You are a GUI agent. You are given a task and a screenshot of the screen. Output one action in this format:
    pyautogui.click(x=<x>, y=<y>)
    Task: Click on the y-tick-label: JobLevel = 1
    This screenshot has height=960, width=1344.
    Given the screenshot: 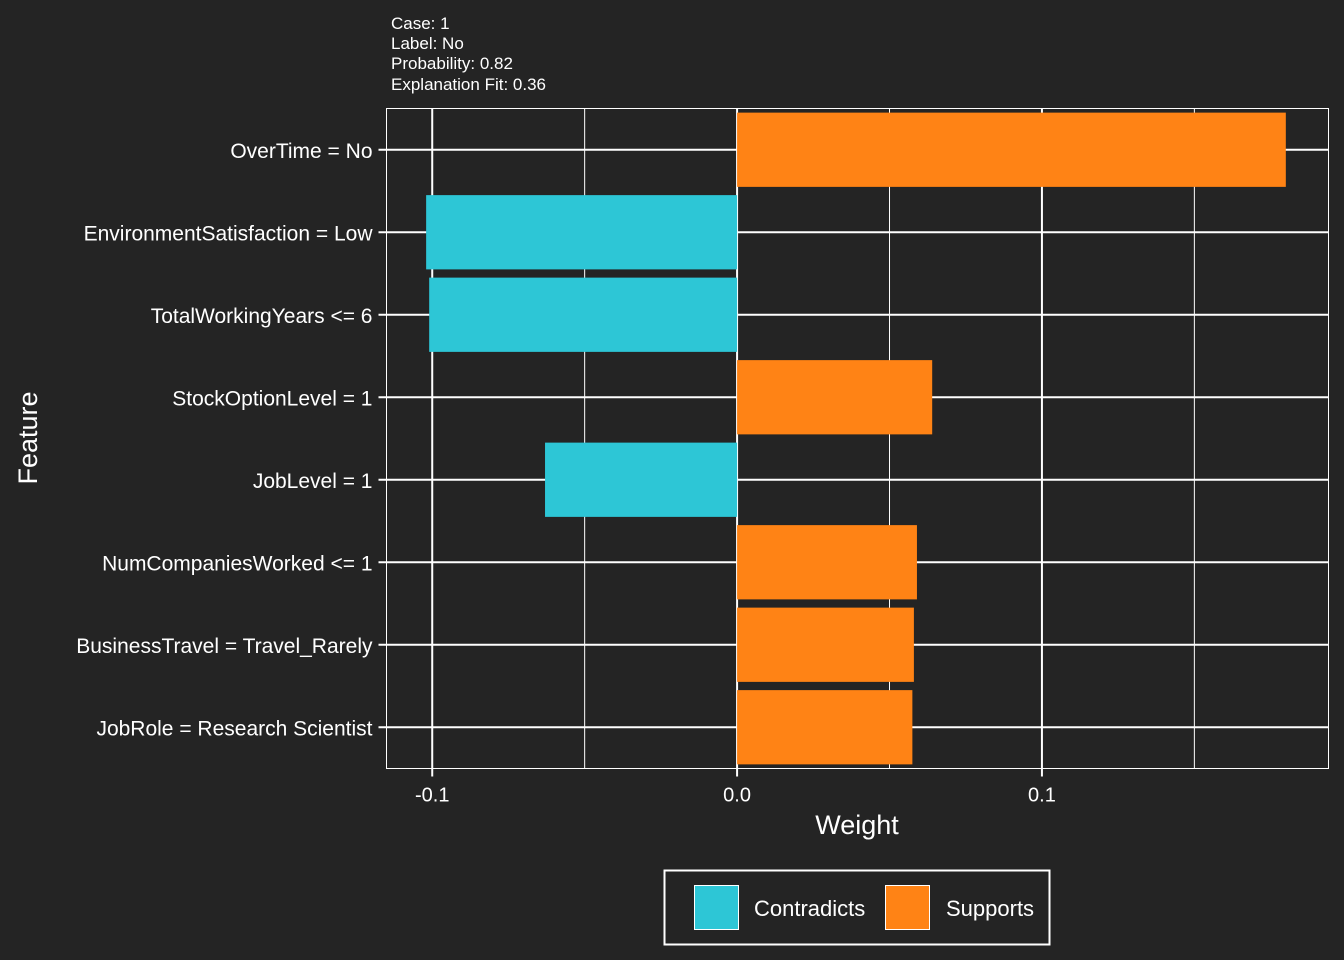 What is the action you would take?
    pyautogui.click(x=313, y=481)
    